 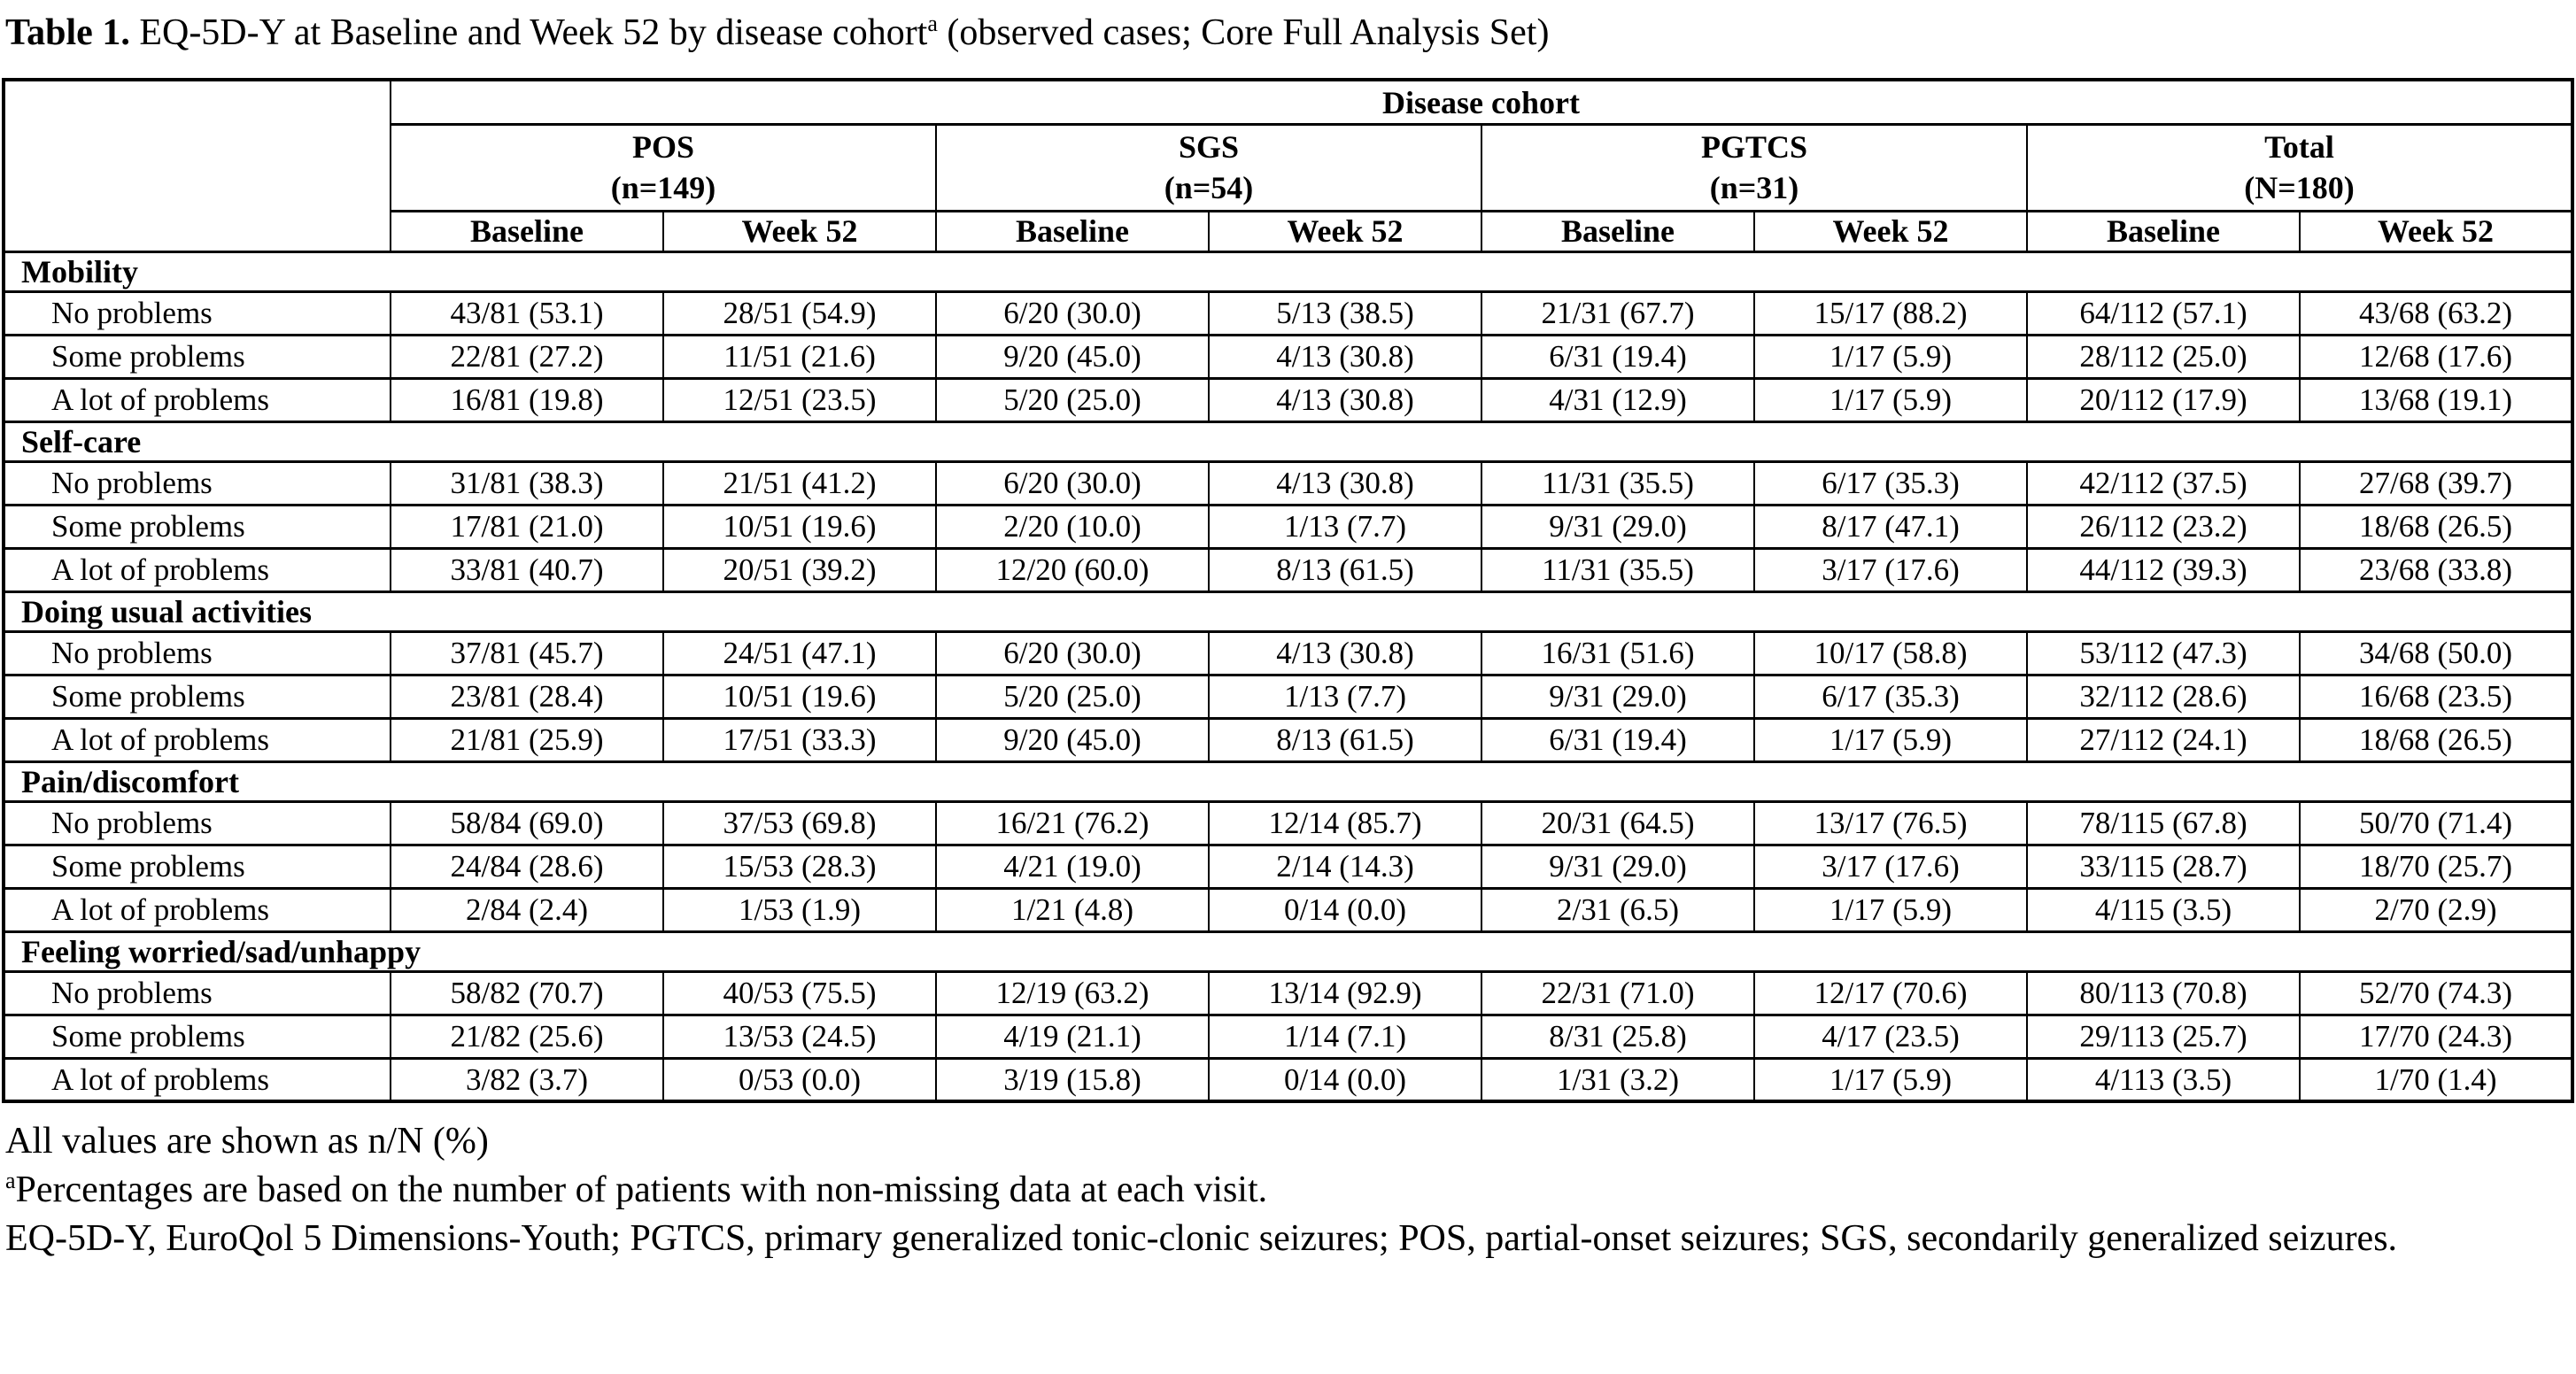 I want to click on cohort-n: (N=180), so click(x=2299, y=188).